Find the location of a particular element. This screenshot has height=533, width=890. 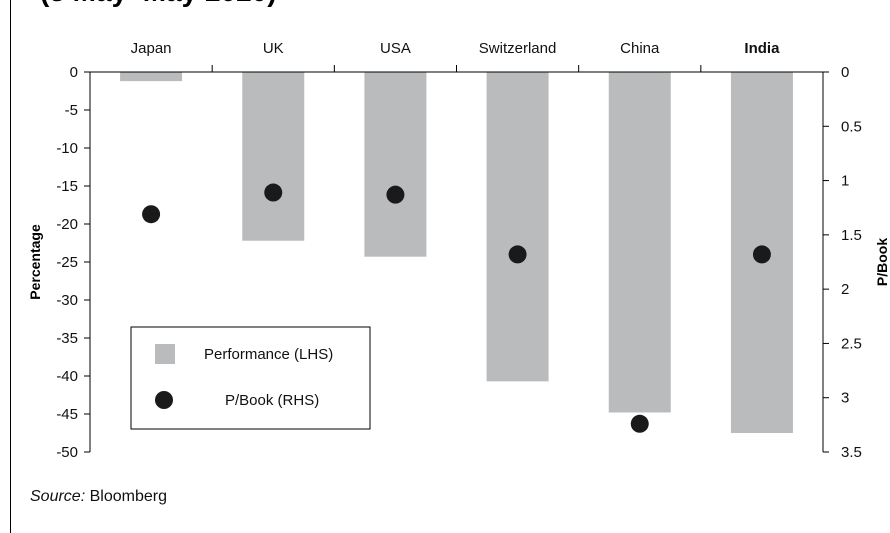

y-tick-label: -10 is located at coordinates (67, 148).